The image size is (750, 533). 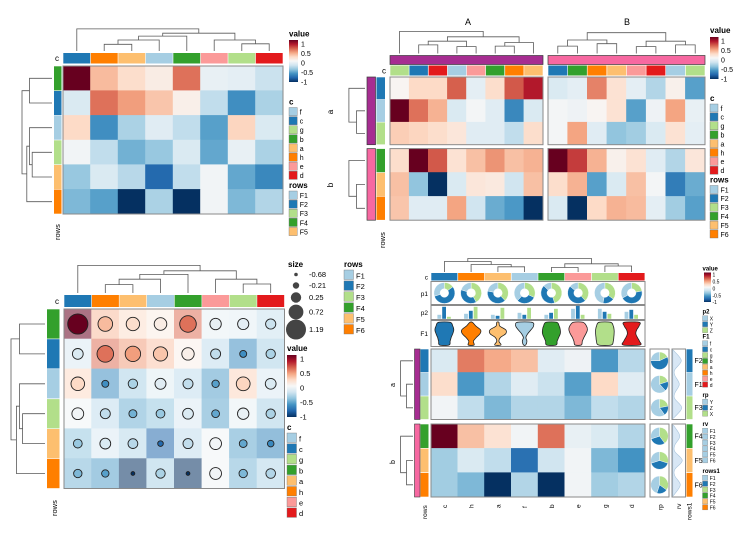 I want to click on svg-text: -0.21, so click(x=317, y=285).